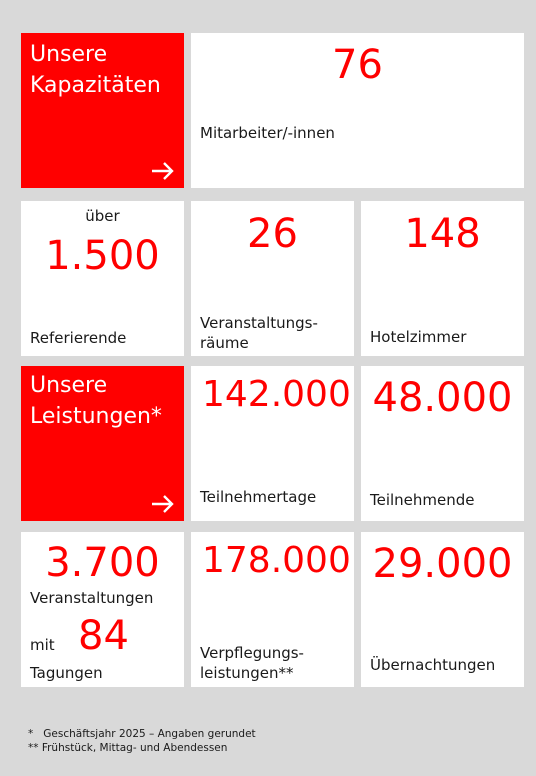 The height and width of the screenshot is (776, 536). What do you see at coordinates (128, 748) in the screenshot?
I see `footnote-meals: ** Frühstück, Mittag- und Abendessen` at bounding box center [128, 748].